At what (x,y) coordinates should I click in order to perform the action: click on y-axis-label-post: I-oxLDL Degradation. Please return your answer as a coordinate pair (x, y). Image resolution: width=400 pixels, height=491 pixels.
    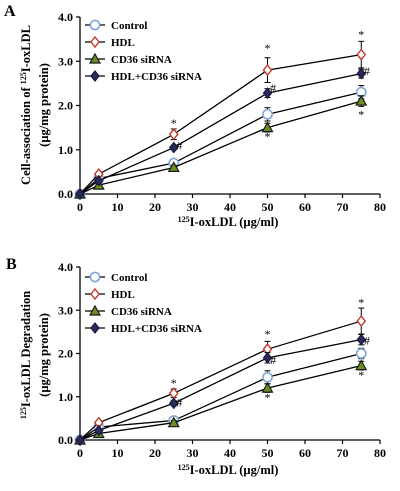
    Looking at the image, I should click on (26, 349).